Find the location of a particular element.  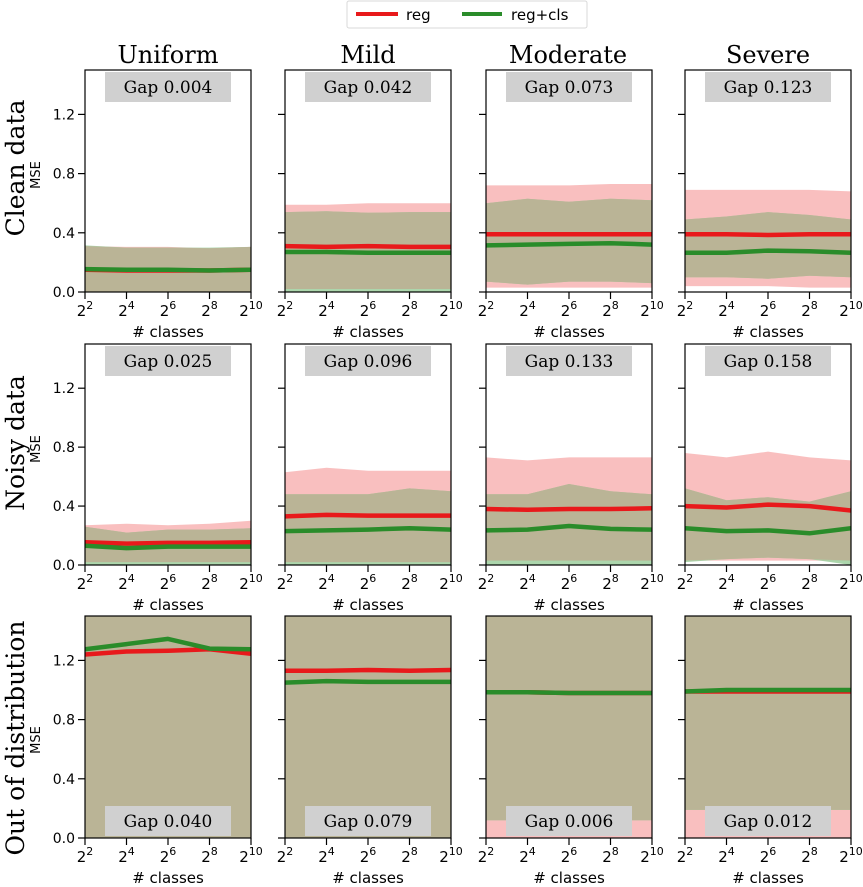

reg-line-r0c3 is located at coordinates (768, 235).